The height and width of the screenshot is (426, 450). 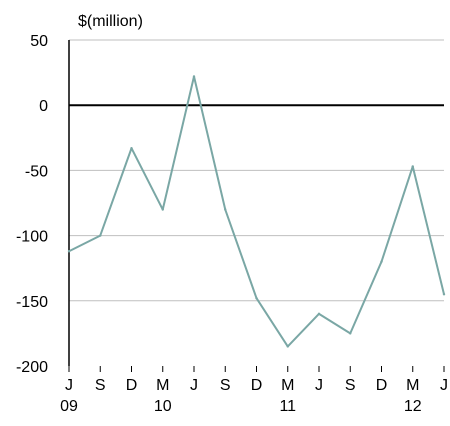 What do you see at coordinates (69, 406) in the screenshot?
I see `x-year-label: 09` at bounding box center [69, 406].